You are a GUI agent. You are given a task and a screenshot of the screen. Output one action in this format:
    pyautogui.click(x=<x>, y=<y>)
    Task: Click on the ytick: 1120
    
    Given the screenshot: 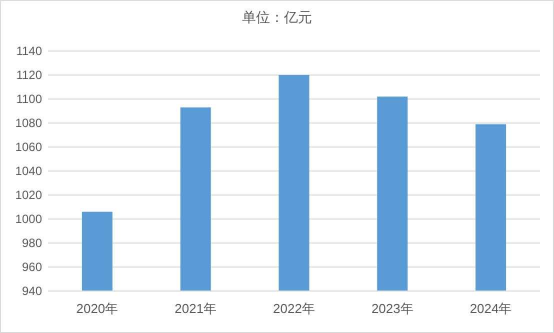 What is the action you would take?
    pyautogui.click(x=29, y=75)
    